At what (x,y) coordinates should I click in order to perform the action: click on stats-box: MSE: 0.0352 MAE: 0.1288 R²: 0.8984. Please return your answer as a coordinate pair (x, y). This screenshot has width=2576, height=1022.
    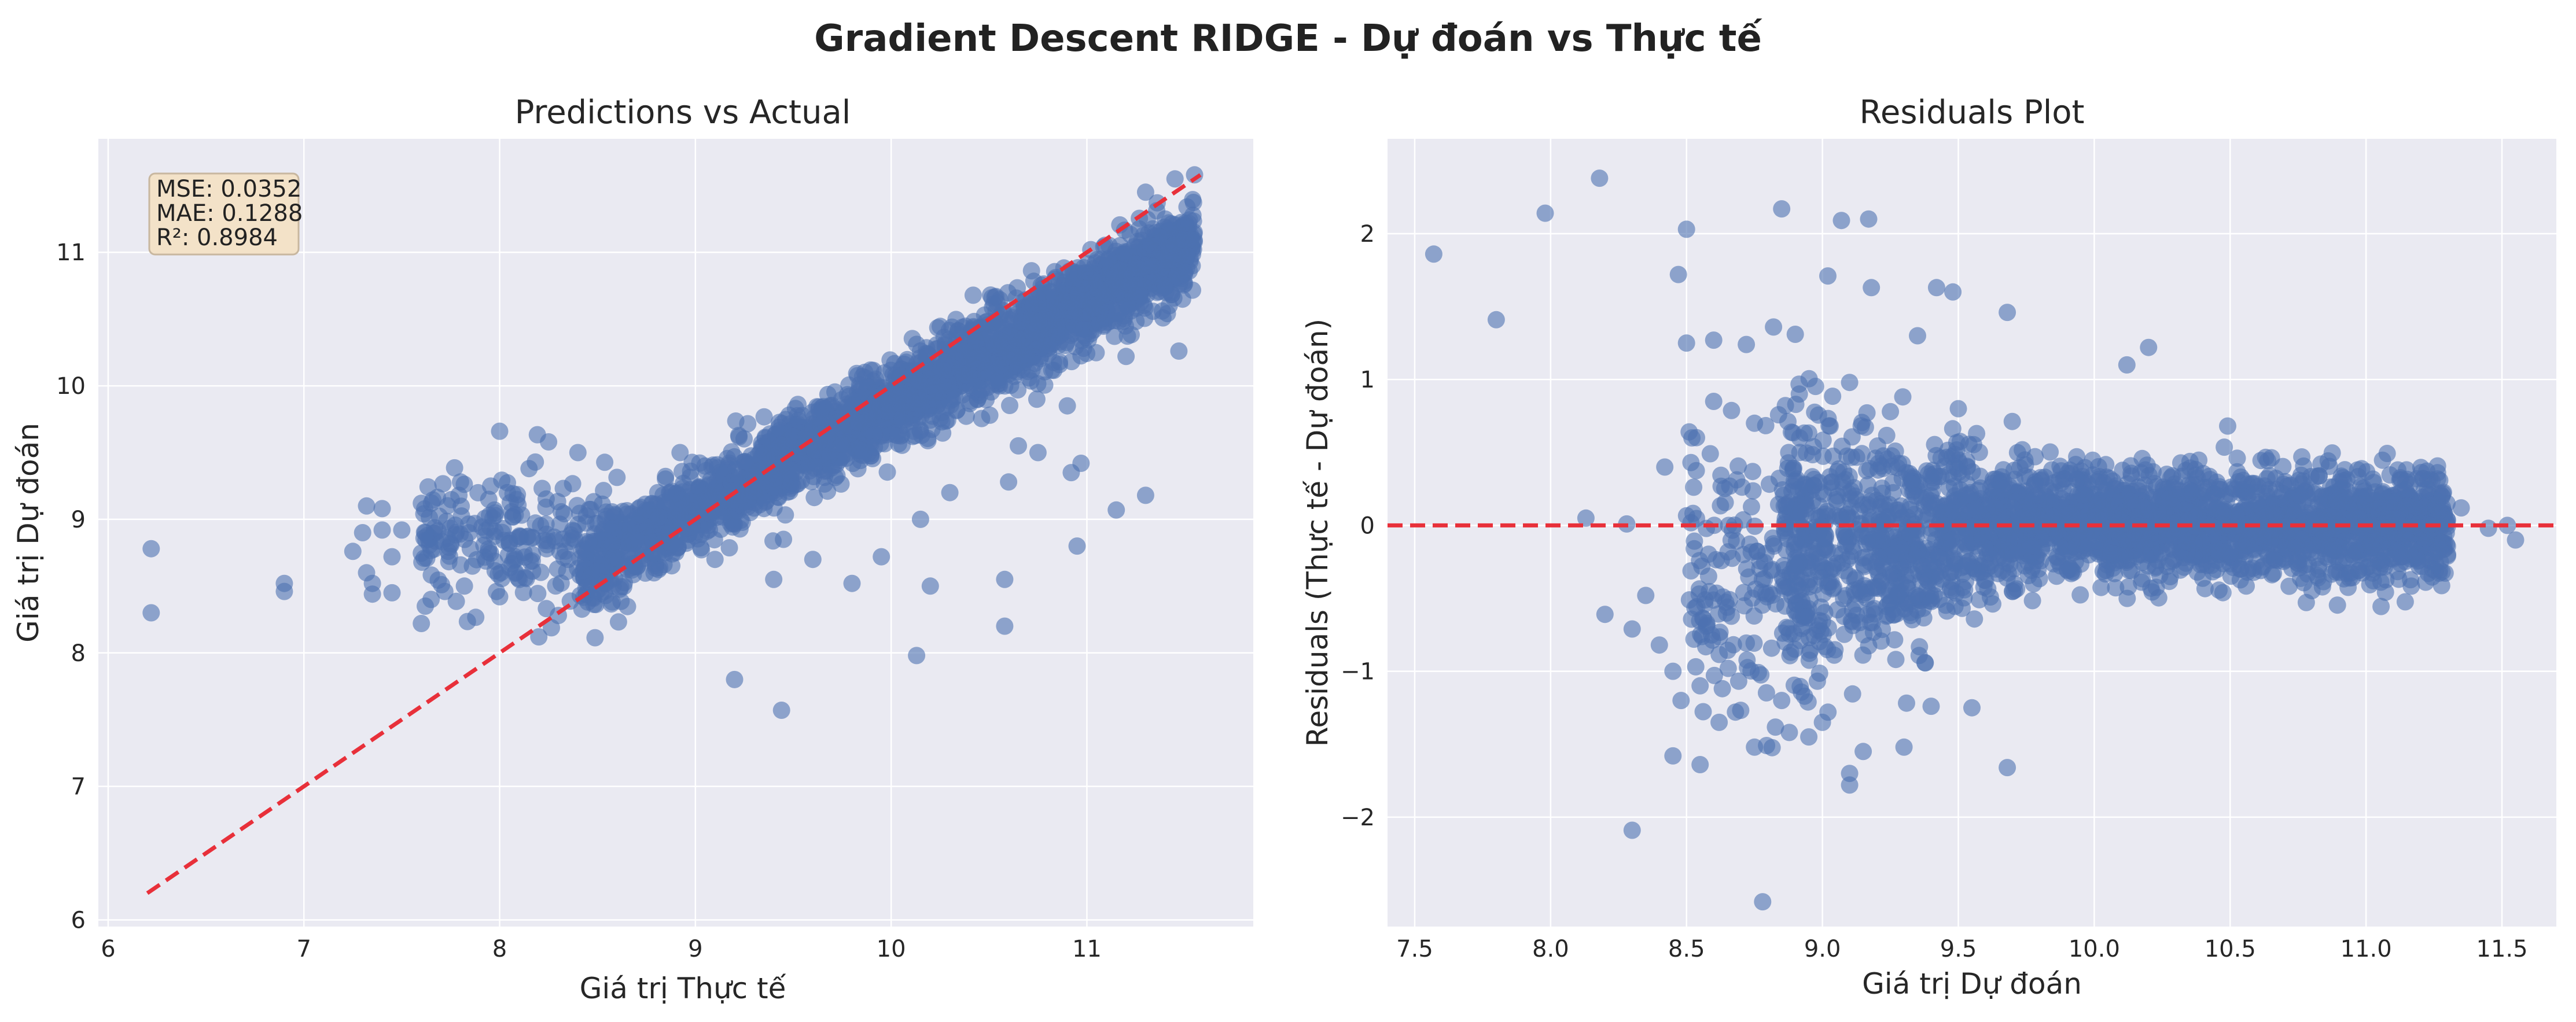
    Looking at the image, I should click on (225, 214).